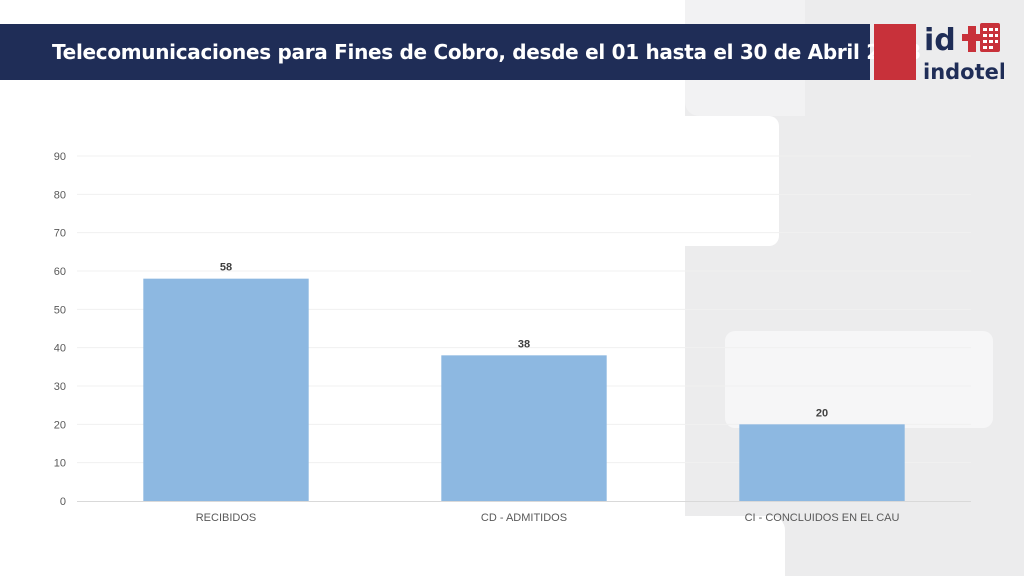 This screenshot has height=576, width=1024. What do you see at coordinates (963, 72) in the screenshot?
I see `logo-text: indotel` at bounding box center [963, 72].